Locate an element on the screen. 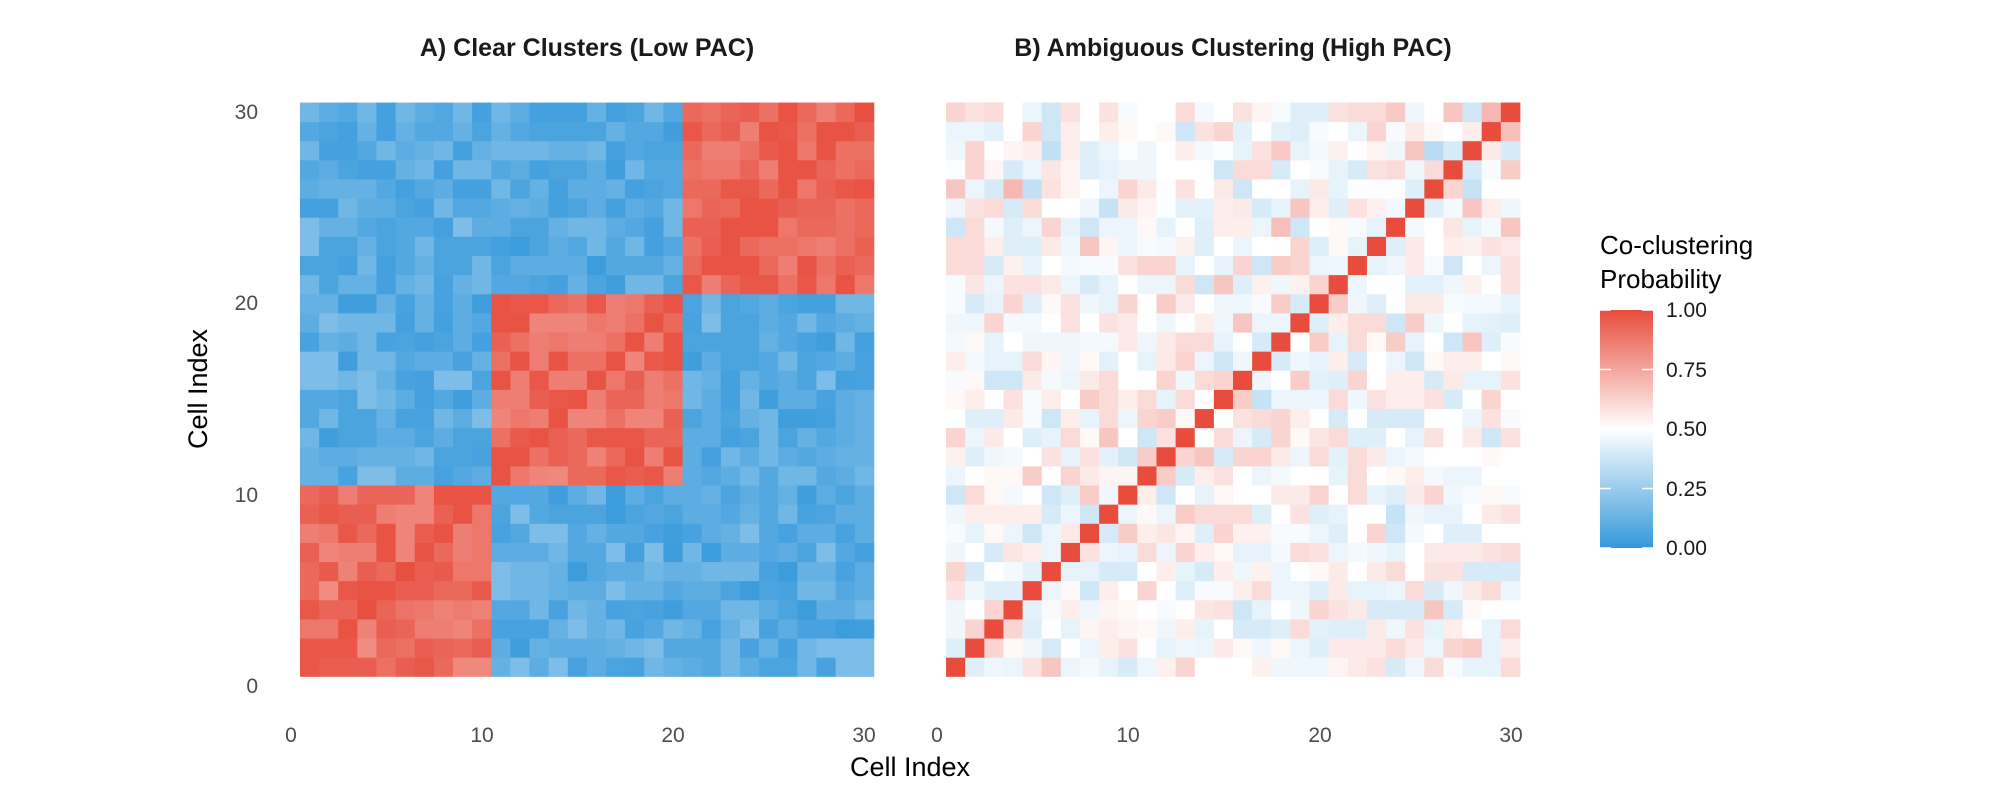  legend-label: 0.25 is located at coordinates (1686, 489).